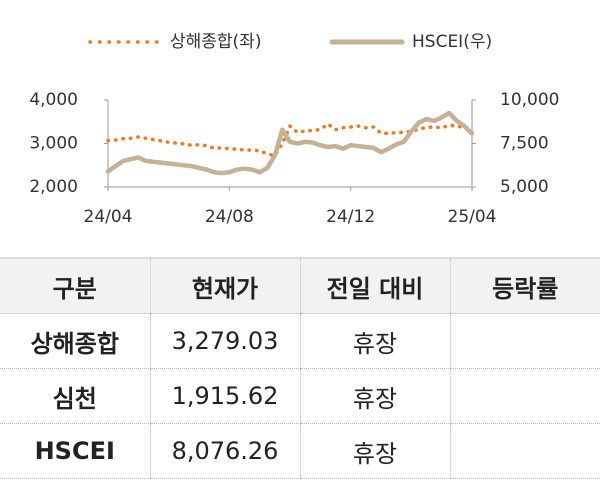 The height and width of the screenshot is (480, 600). What do you see at coordinates (224, 451) in the screenshot?
I see `cell: 8,076.26` at bounding box center [224, 451].